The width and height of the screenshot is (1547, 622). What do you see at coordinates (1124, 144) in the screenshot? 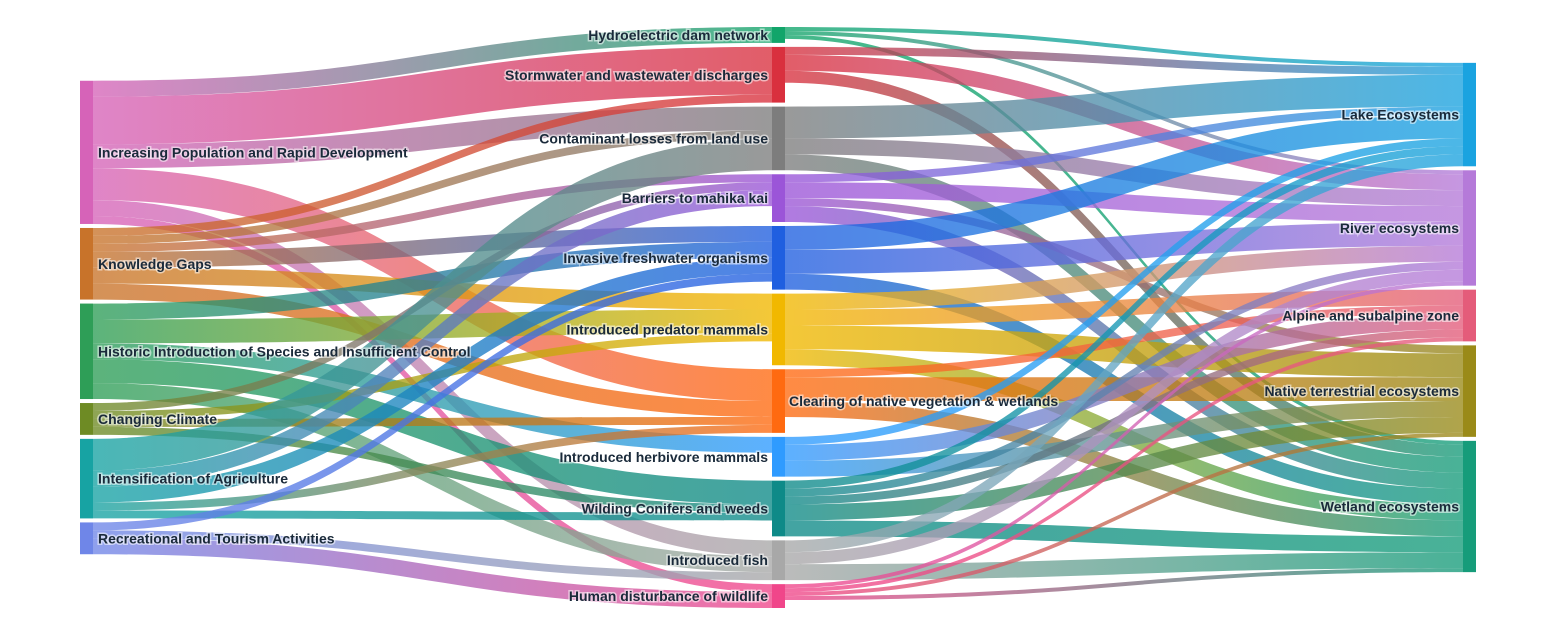
I see `link-barr-to-lake` at bounding box center [1124, 144].